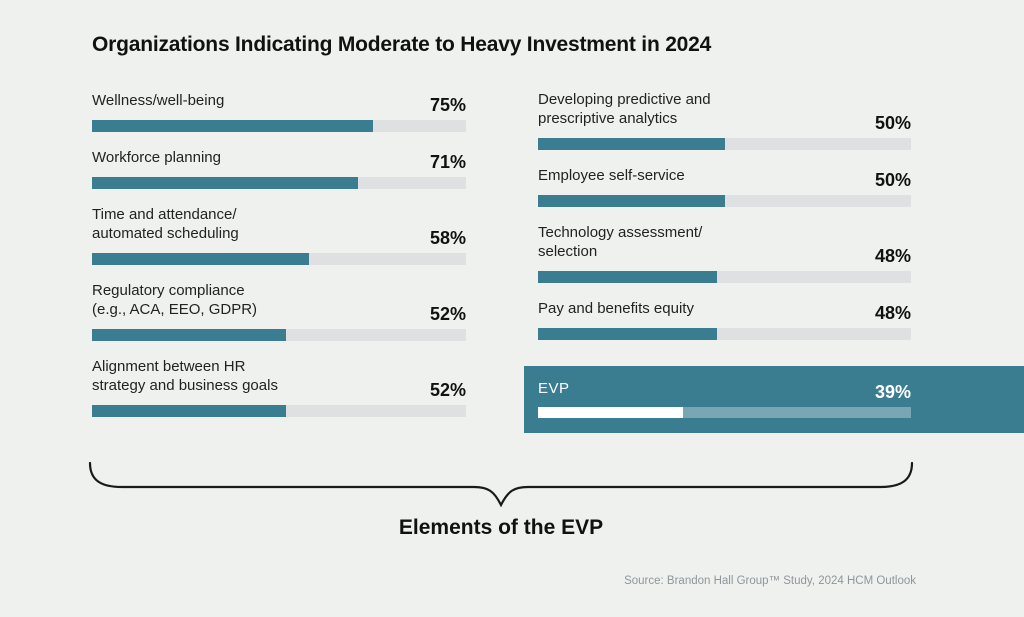  I want to click on bar-row: Pay and benefits equity 48%, so click(724, 319).